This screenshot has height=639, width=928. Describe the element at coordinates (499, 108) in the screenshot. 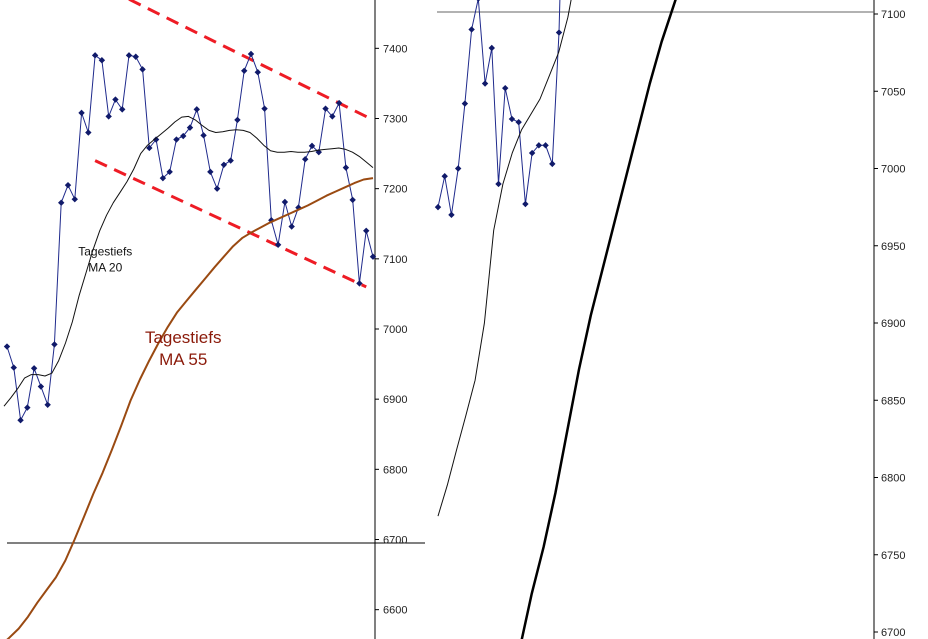

I see `series-line-price` at that location.